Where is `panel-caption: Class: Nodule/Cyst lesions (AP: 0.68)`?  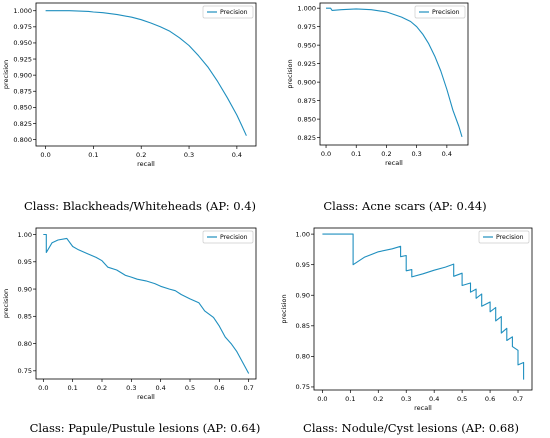 panel-caption: Class: Nodule/Cyst lesions (AP: 0.68) is located at coordinates (411, 428).